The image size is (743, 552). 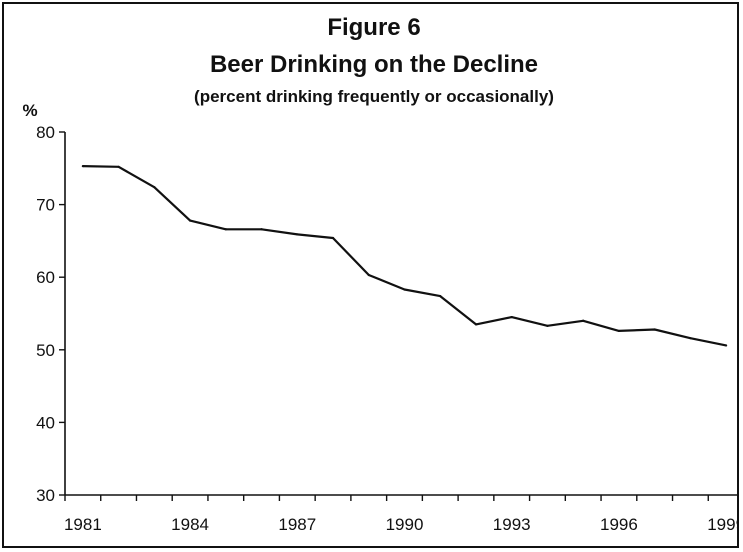 What do you see at coordinates (405, 524) in the screenshot?
I see `x-tick-label: 1990` at bounding box center [405, 524].